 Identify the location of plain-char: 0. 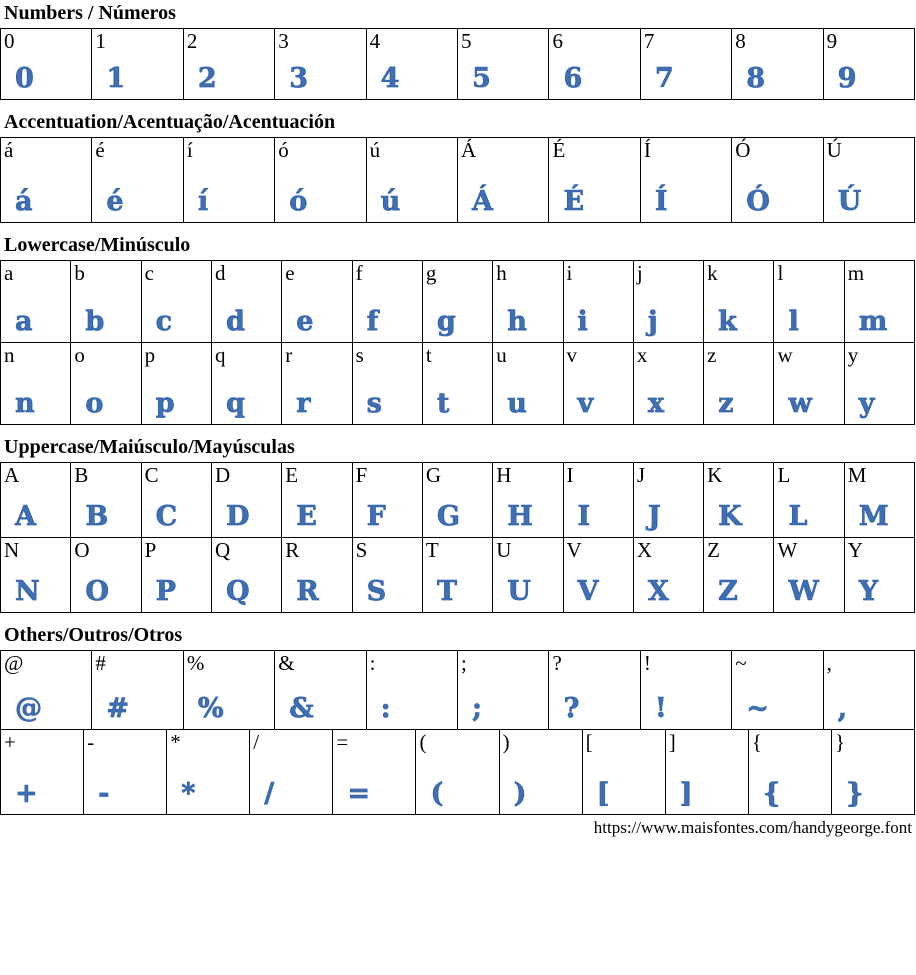
(9, 41).